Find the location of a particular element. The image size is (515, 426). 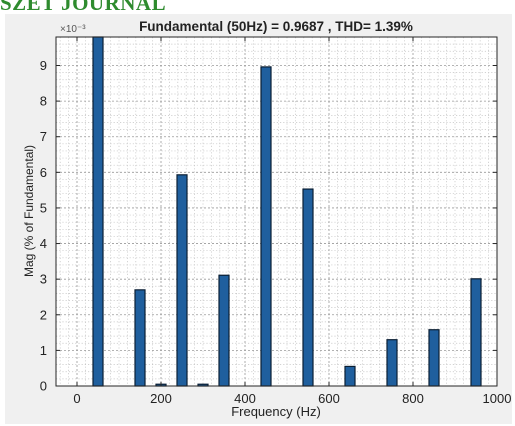

x-tick-label: 600 is located at coordinates (329, 398).